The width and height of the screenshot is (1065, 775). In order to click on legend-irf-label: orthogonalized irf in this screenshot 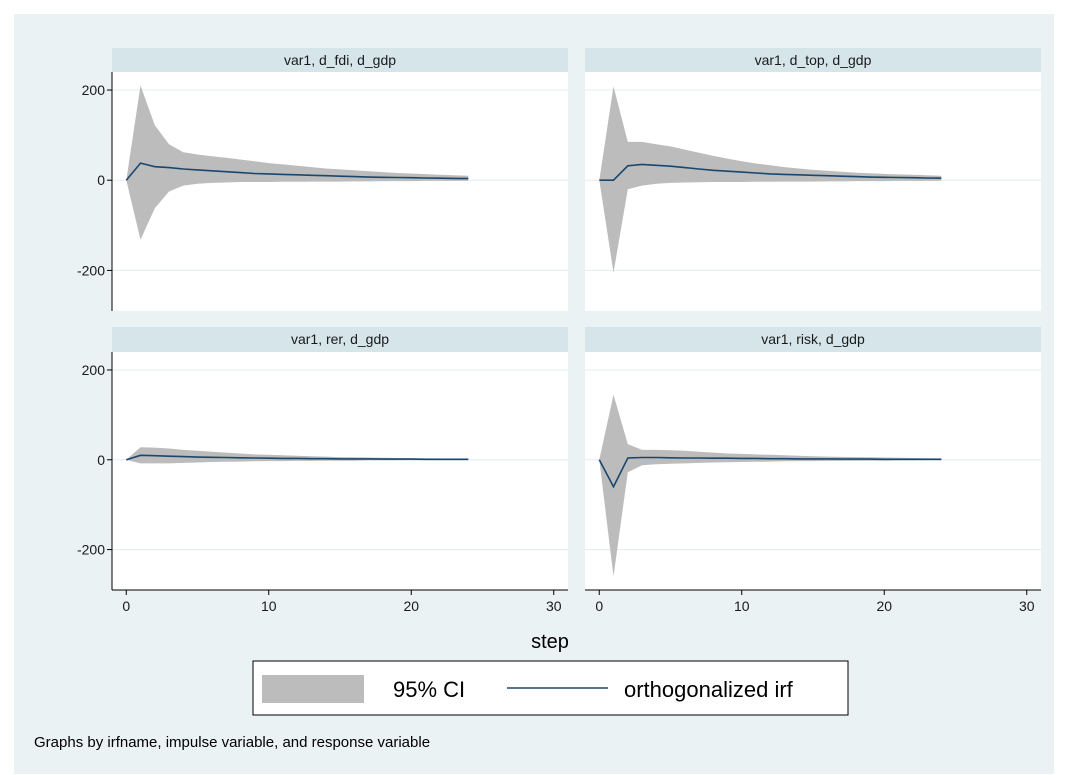, I will do `click(709, 689)`.